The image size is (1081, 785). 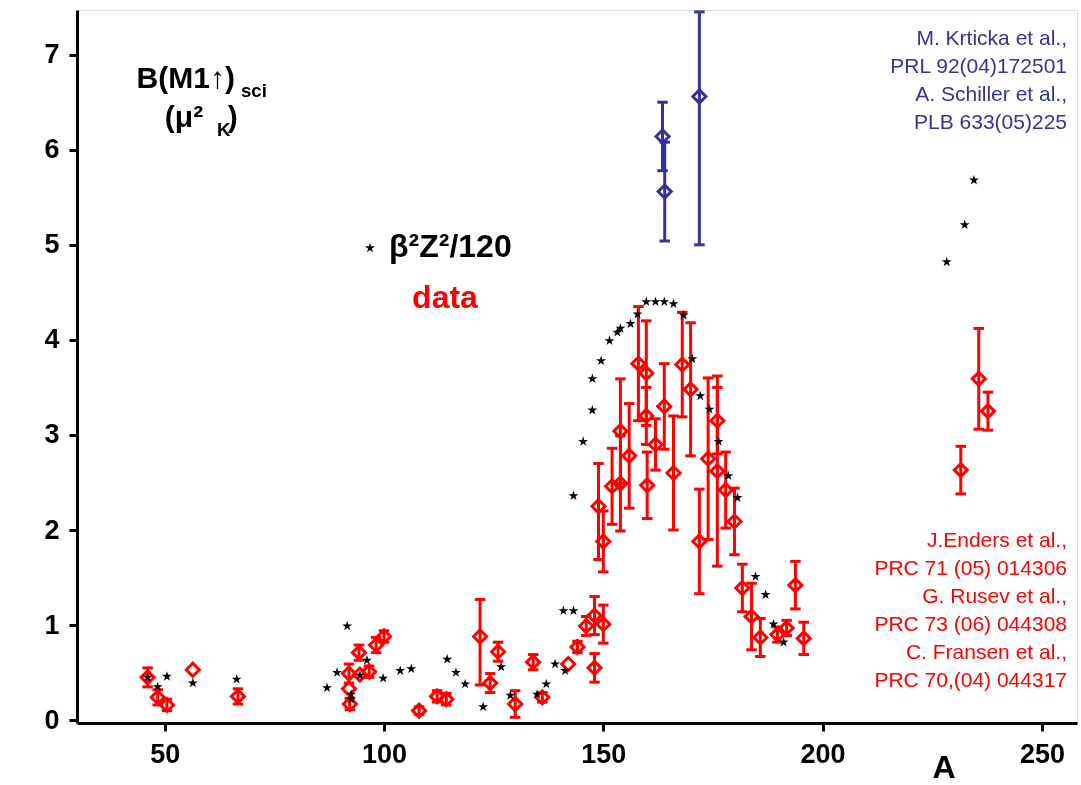 What do you see at coordinates (52, 529) in the screenshot?
I see `y-tick-label: 2` at bounding box center [52, 529].